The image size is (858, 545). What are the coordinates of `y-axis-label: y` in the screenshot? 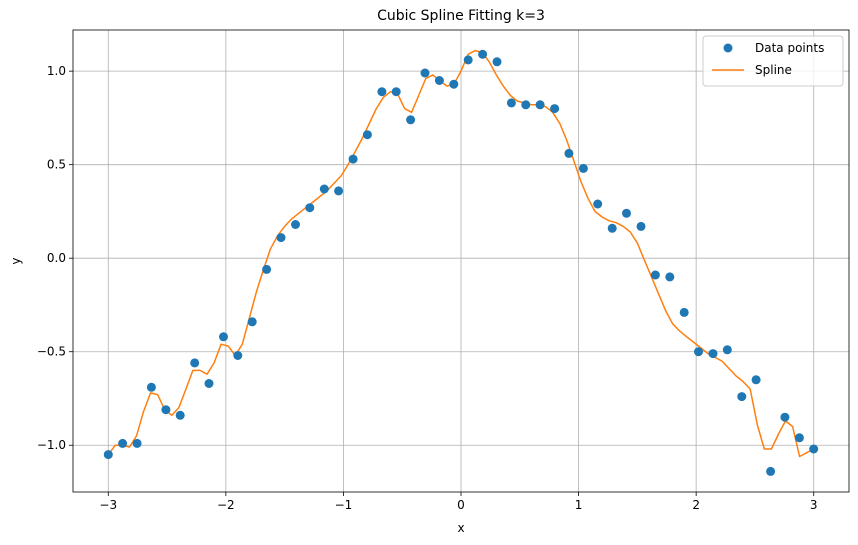 It's located at (16, 260).